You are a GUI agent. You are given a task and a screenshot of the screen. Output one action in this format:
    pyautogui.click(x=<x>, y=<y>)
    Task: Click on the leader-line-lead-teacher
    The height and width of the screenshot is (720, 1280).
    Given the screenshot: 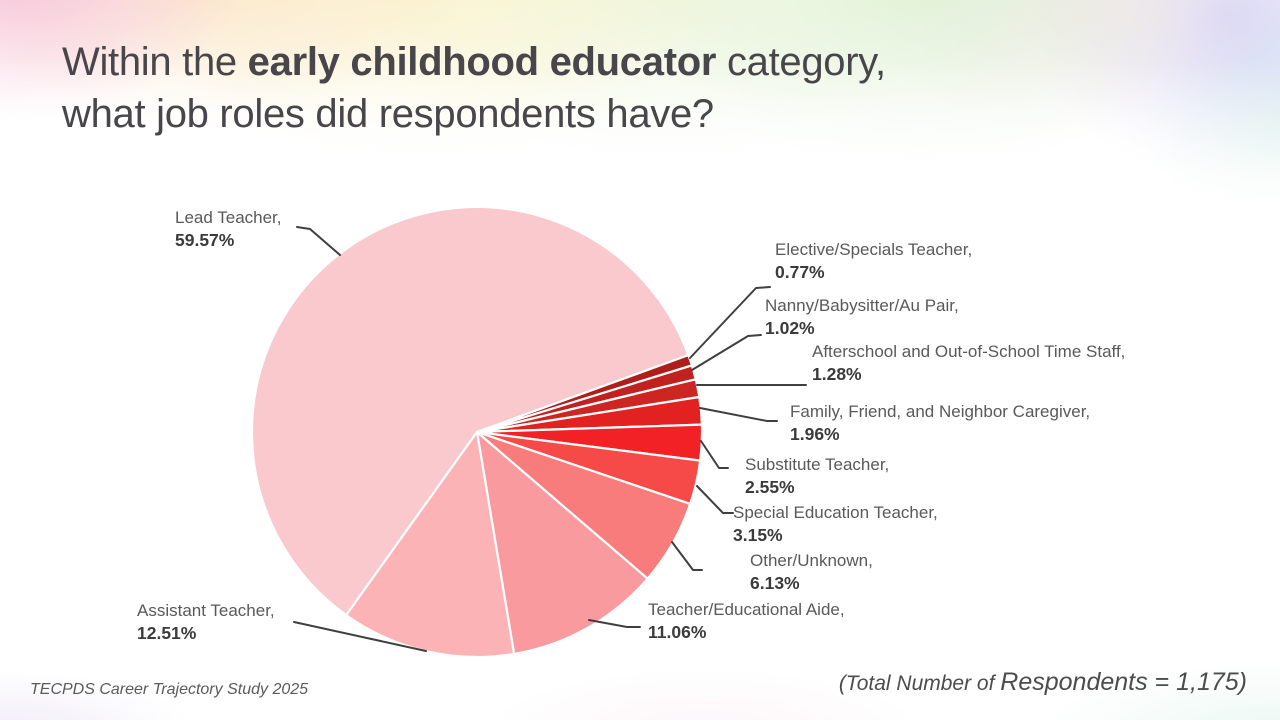 What is the action you would take?
    pyautogui.click(x=318, y=241)
    